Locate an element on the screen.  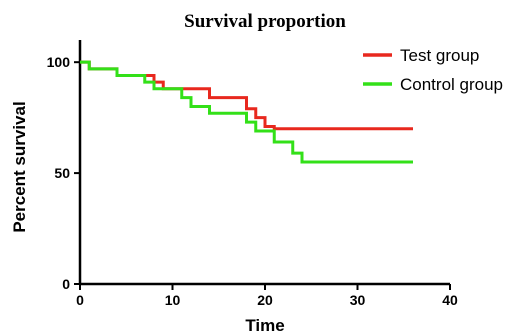
y-axis-label: Percent survival is located at coordinates (19, 166).